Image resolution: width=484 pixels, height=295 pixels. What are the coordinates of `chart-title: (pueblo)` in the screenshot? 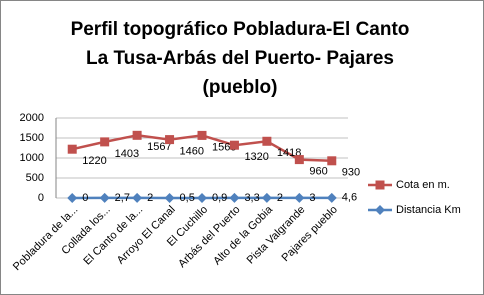 It's located at (240, 87).